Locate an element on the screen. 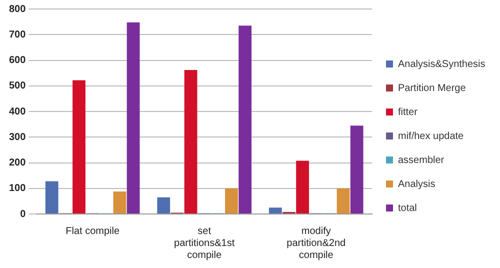  y-tick-label: 300 is located at coordinates (17, 137).